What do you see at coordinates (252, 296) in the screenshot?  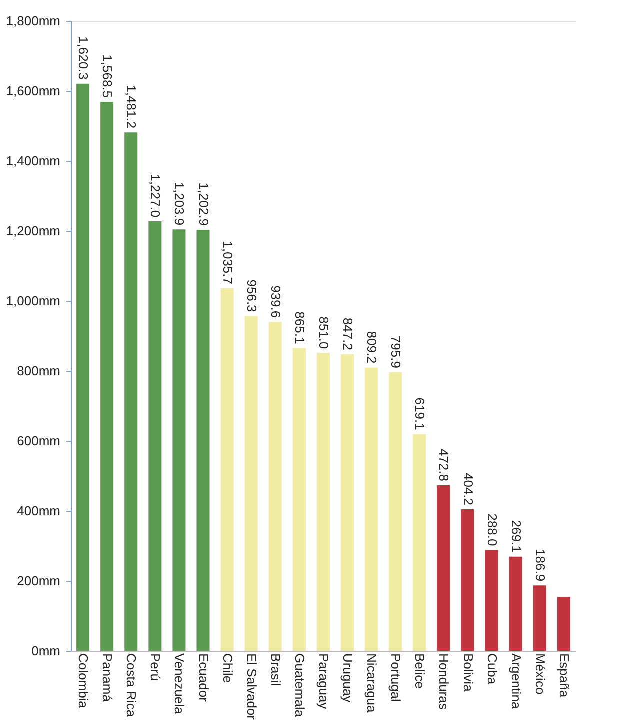 I see `data-label: 956.3` at bounding box center [252, 296].